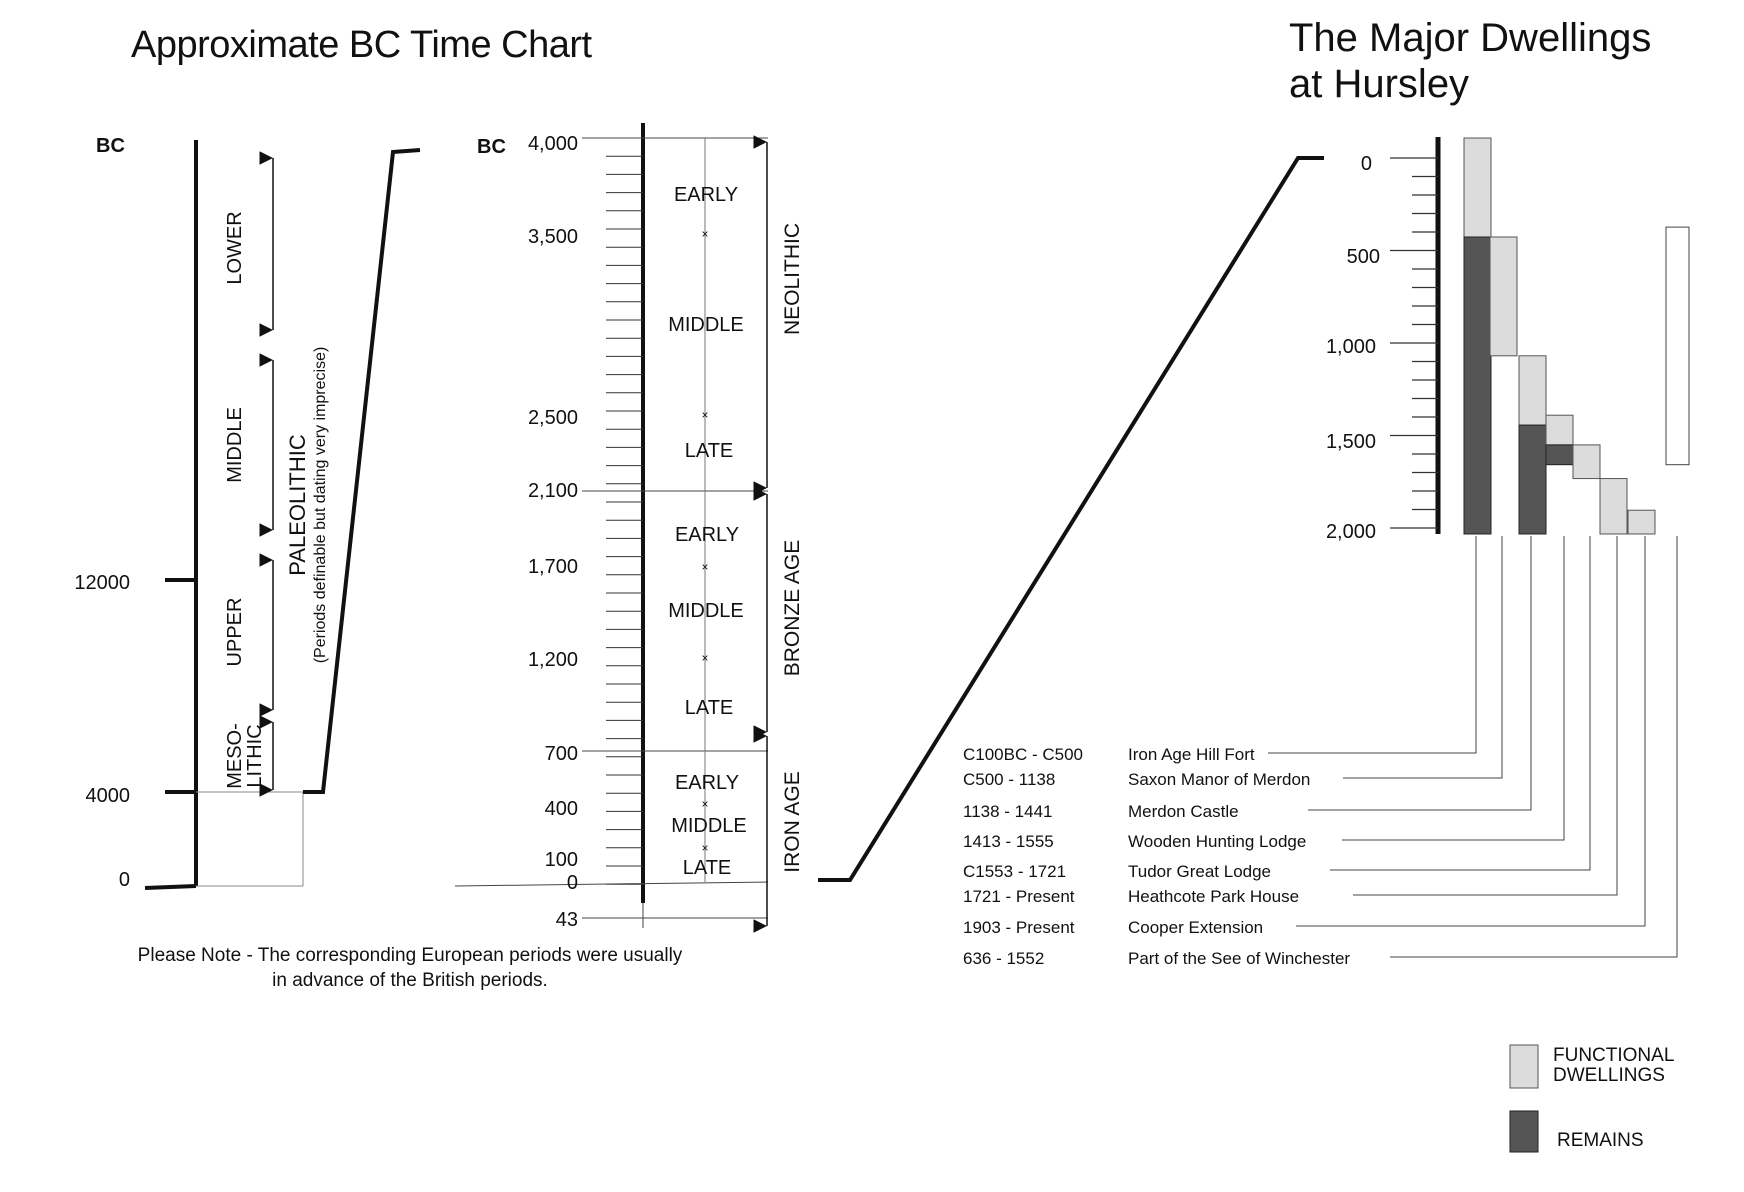 Image resolution: width=1744 pixels, height=1192 pixels. Describe the element at coordinates (709, 826) in the screenshot. I see `iron-middle-label: MIDDLE` at that location.